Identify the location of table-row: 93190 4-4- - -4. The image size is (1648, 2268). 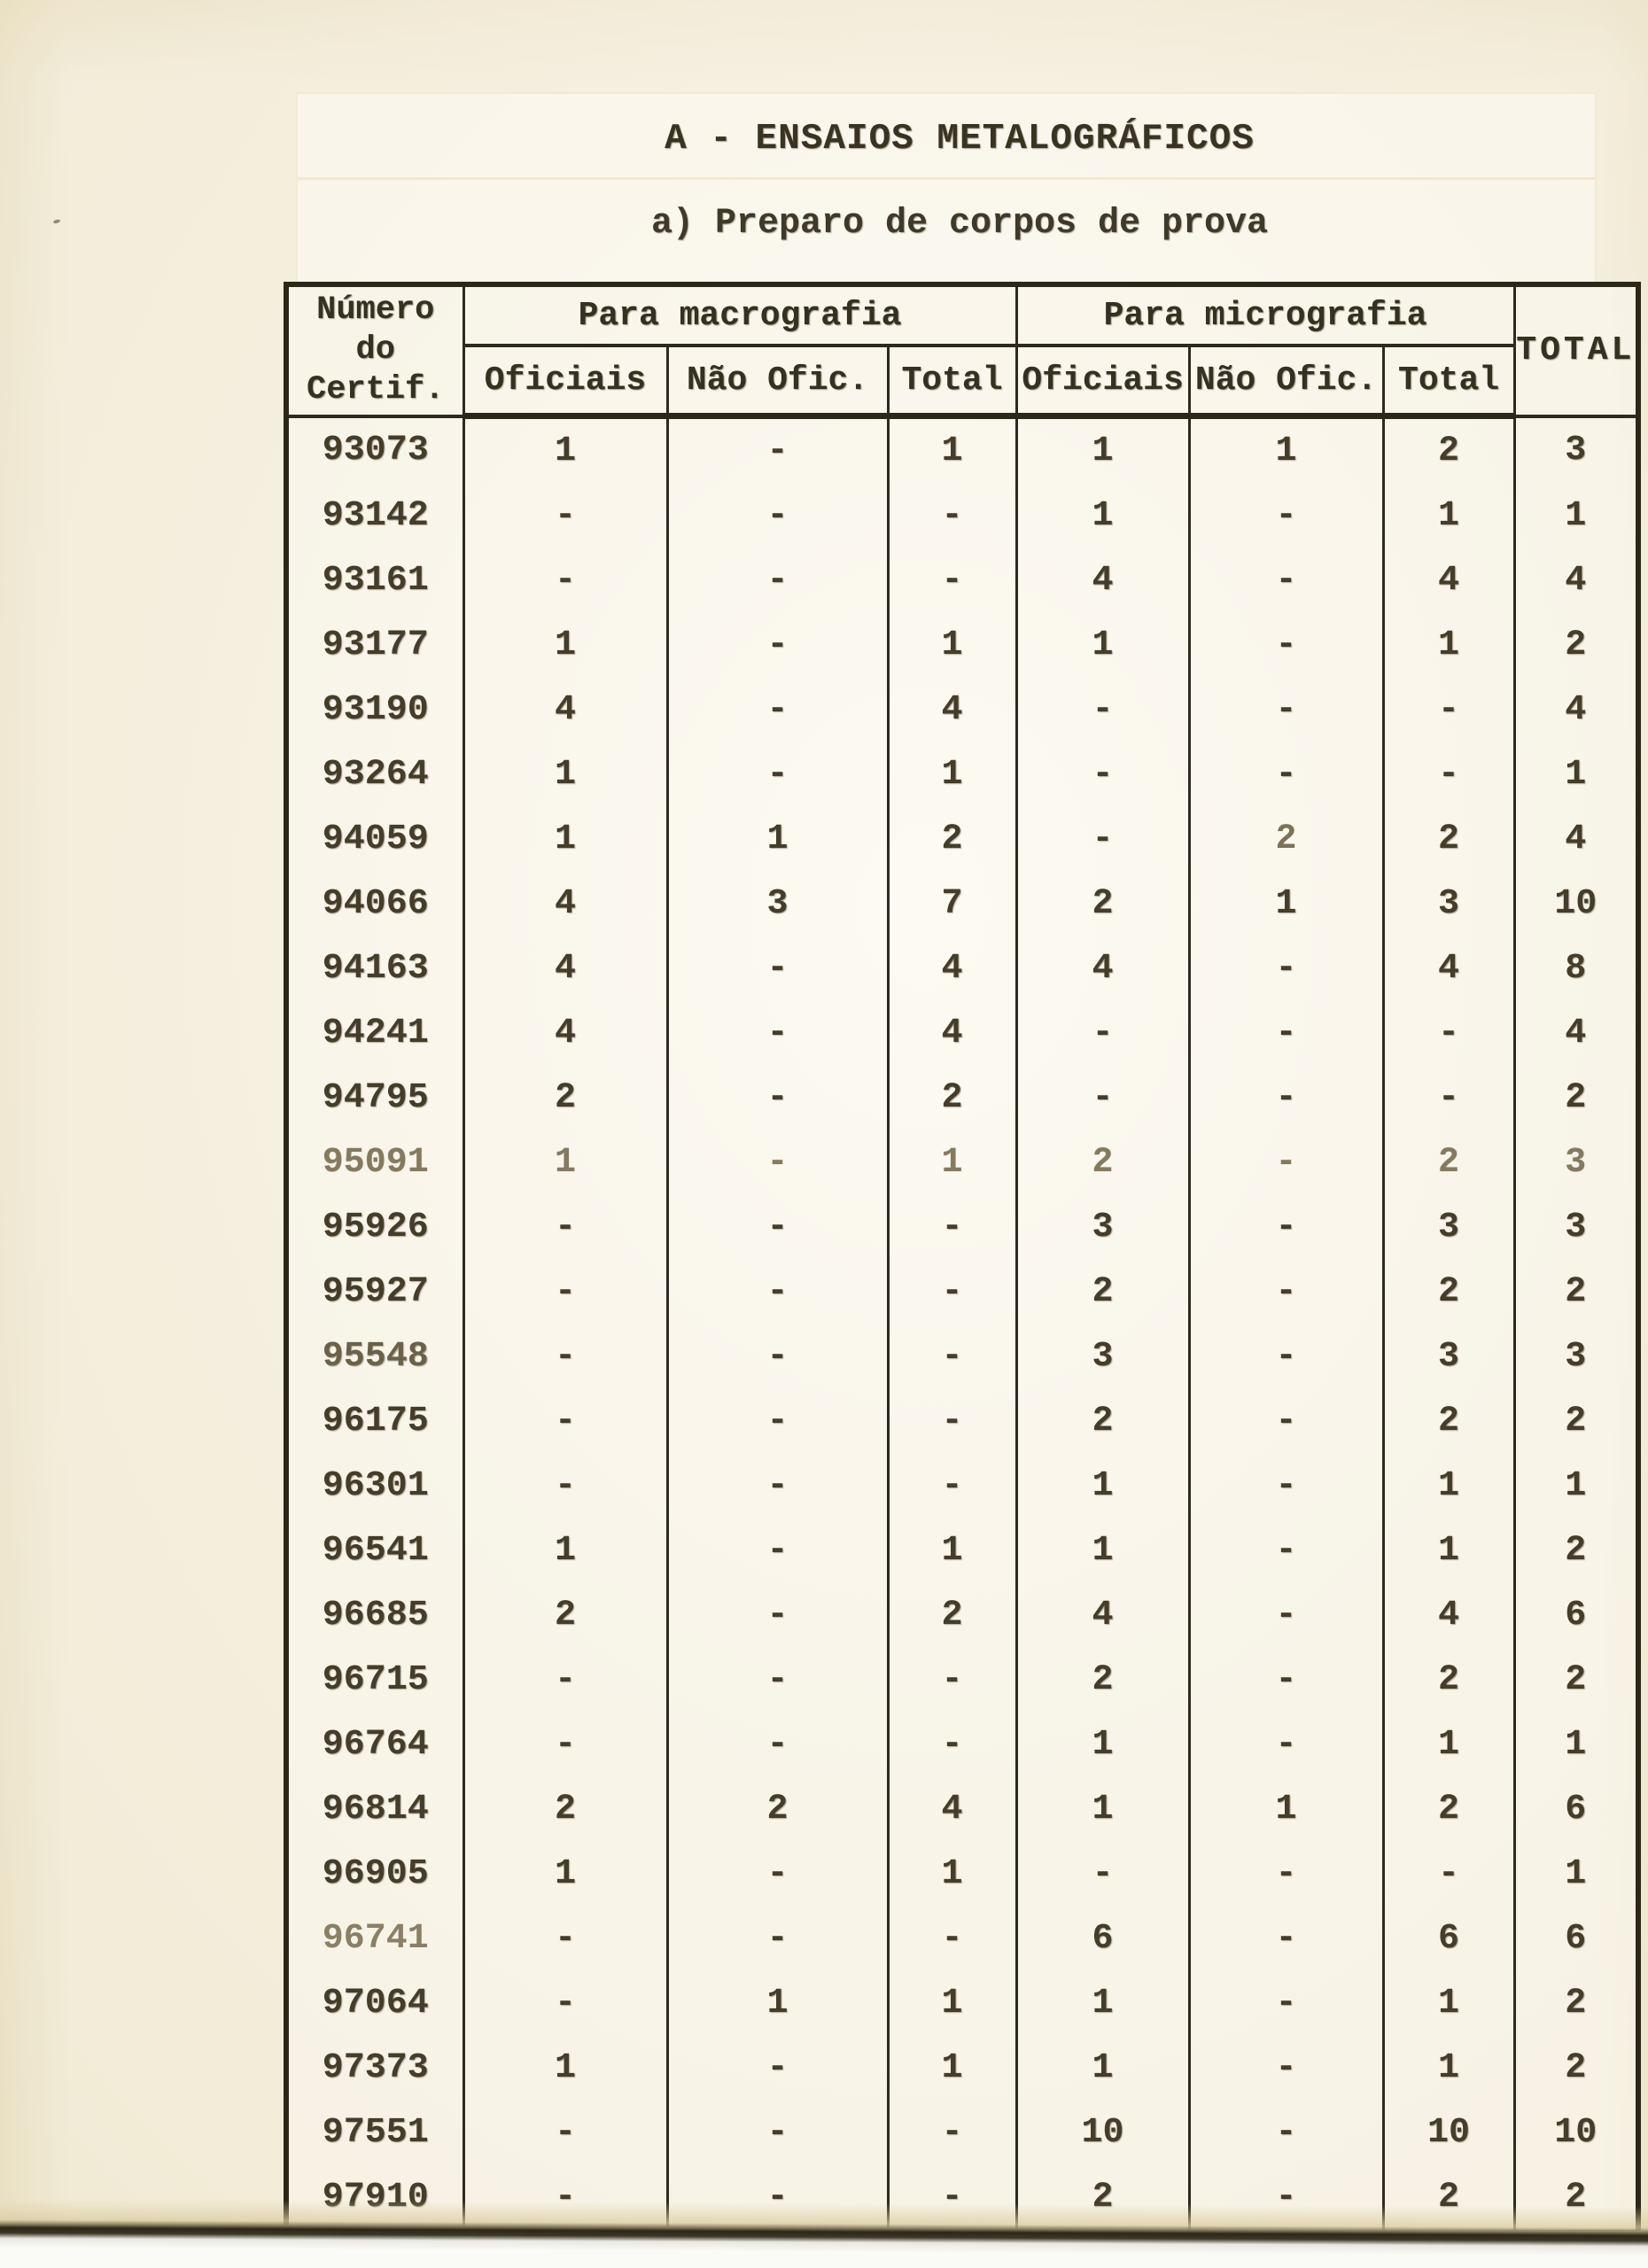
(962, 710).